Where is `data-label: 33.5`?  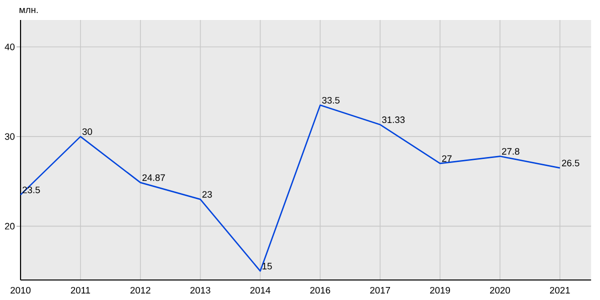 data-label: 33.5 is located at coordinates (331, 100).